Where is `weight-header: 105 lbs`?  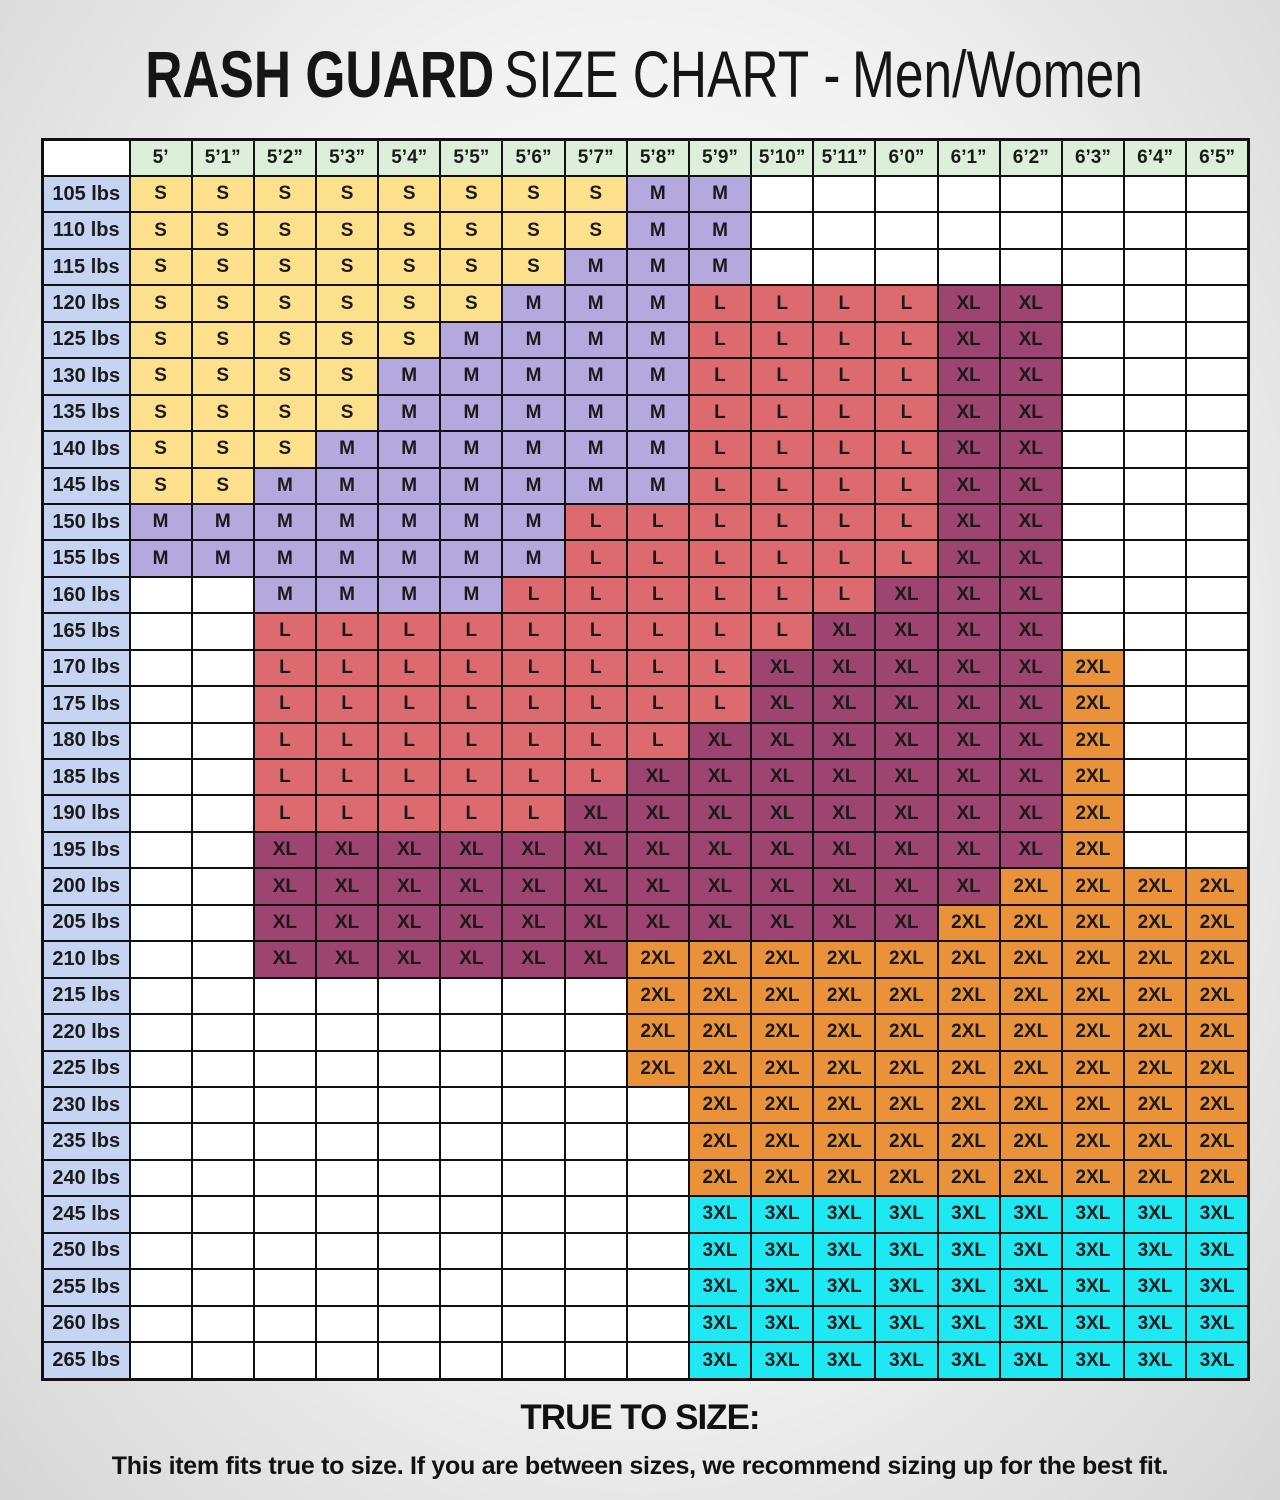 weight-header: 105 lbs is located at coordinates (86, 194).